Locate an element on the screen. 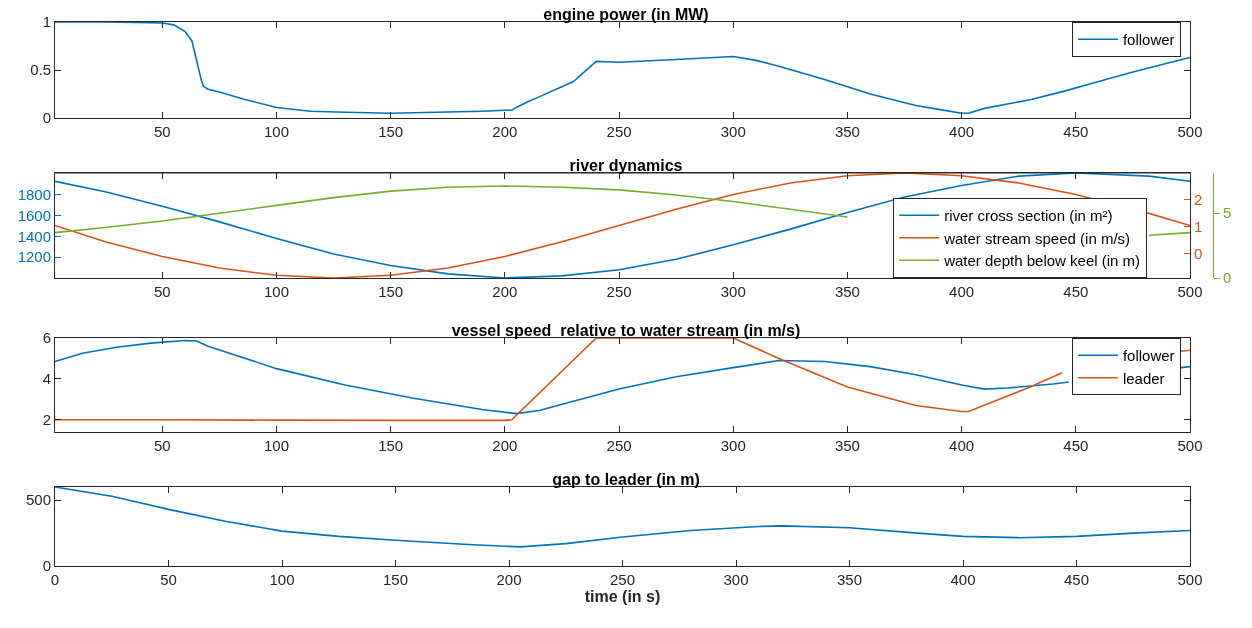  chart-title: gap to leader (in m) is located at coordinates (626, 479).